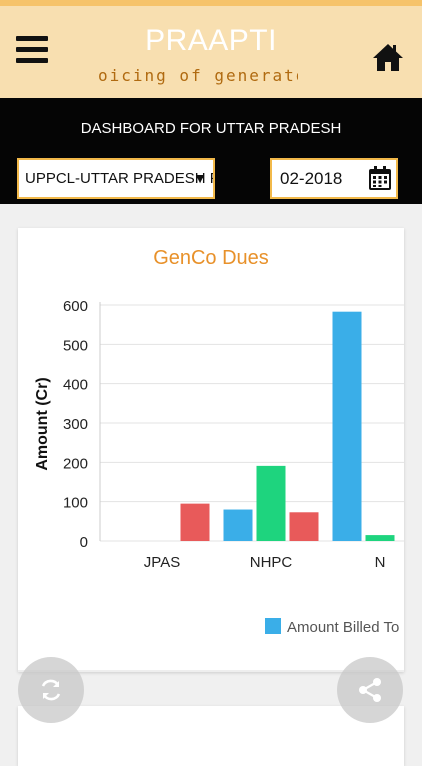  Describe the element at coordinates (75, 503) in the screenshot. I see `y-tick-label: 100` at that location.